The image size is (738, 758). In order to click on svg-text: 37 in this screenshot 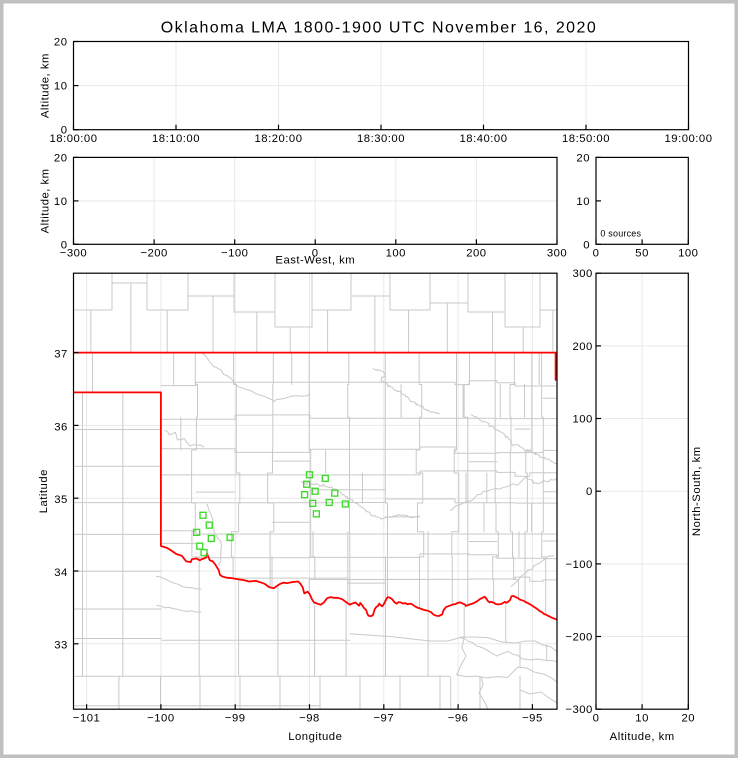, I will do `click(61, 355)`.